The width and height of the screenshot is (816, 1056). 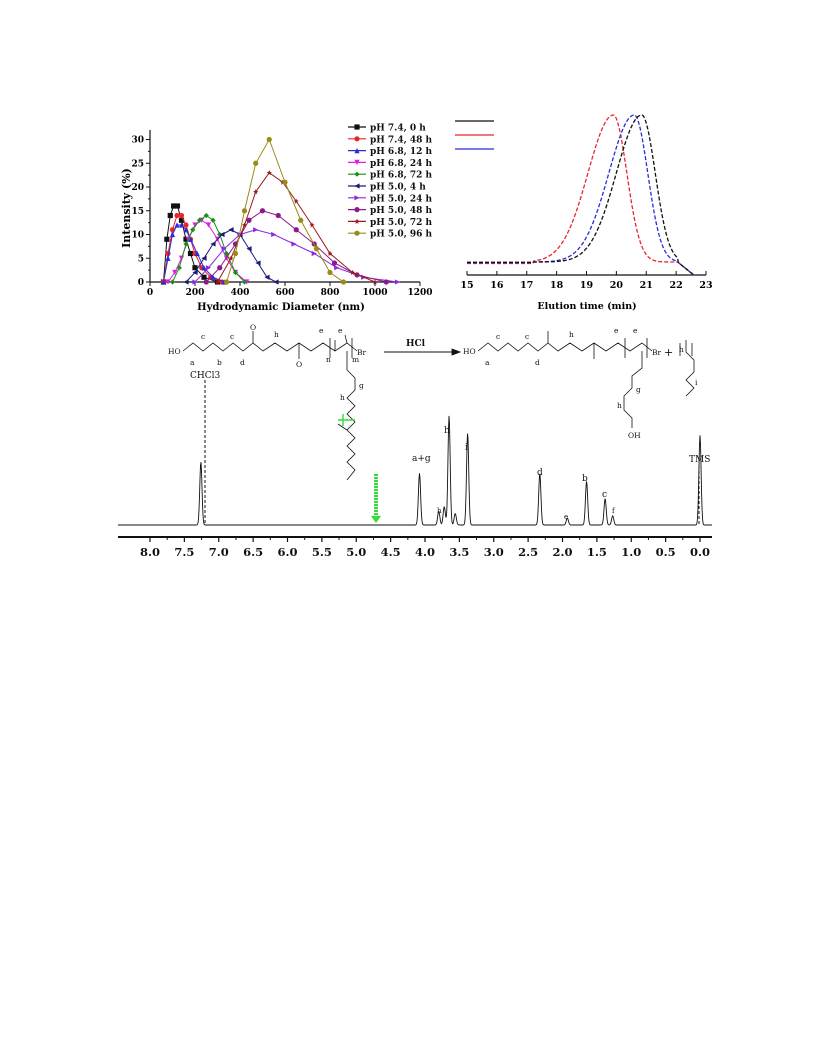 What do you see at coordinates (126, 208) in the screenshot?
I see `dls-y-label: Intensity (%)` at bounding box center [126, 208].